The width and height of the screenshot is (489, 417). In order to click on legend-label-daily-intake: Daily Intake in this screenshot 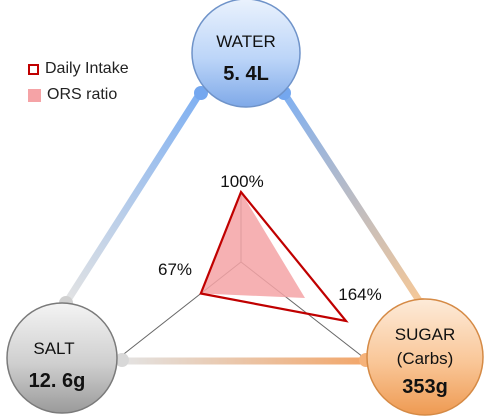, I will do `click(87, 68)`.